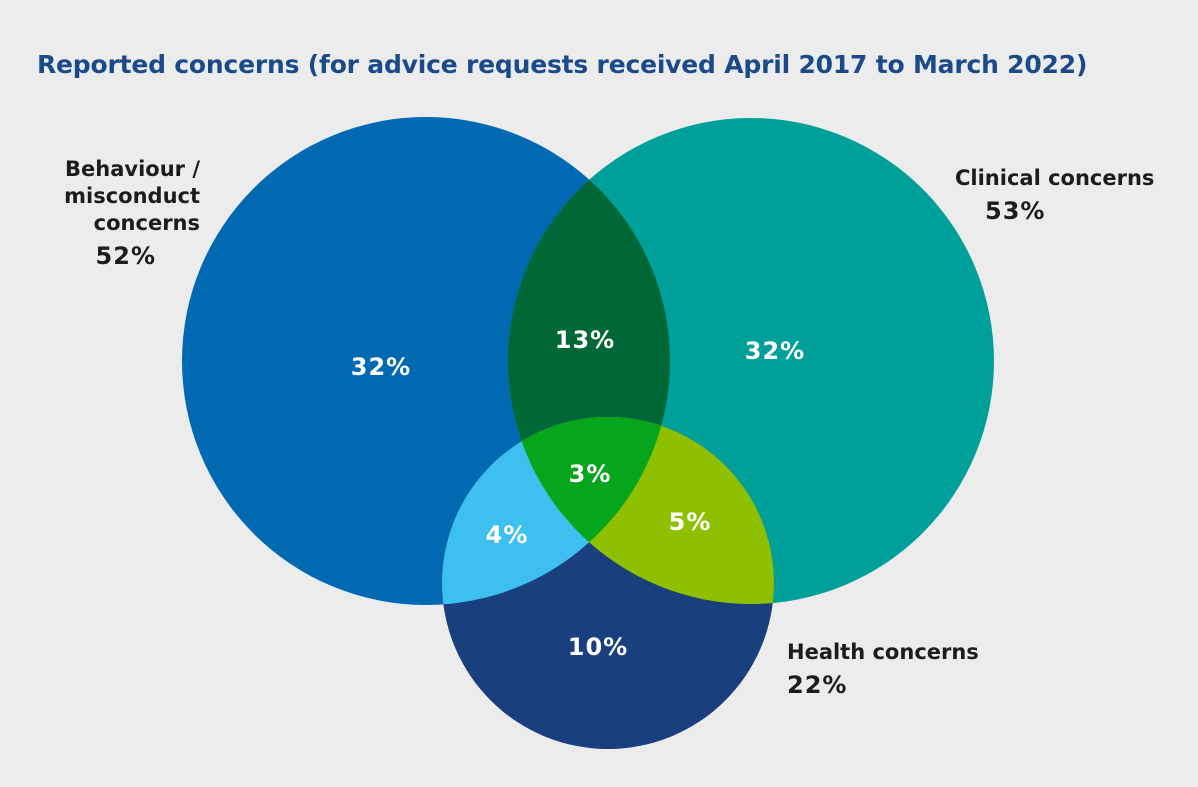 This screenshot has height=787, width=1198. Describe the element at coordinates (507, 535) in the screenshot. I see `behaviour-health-value: 4%` at that location.